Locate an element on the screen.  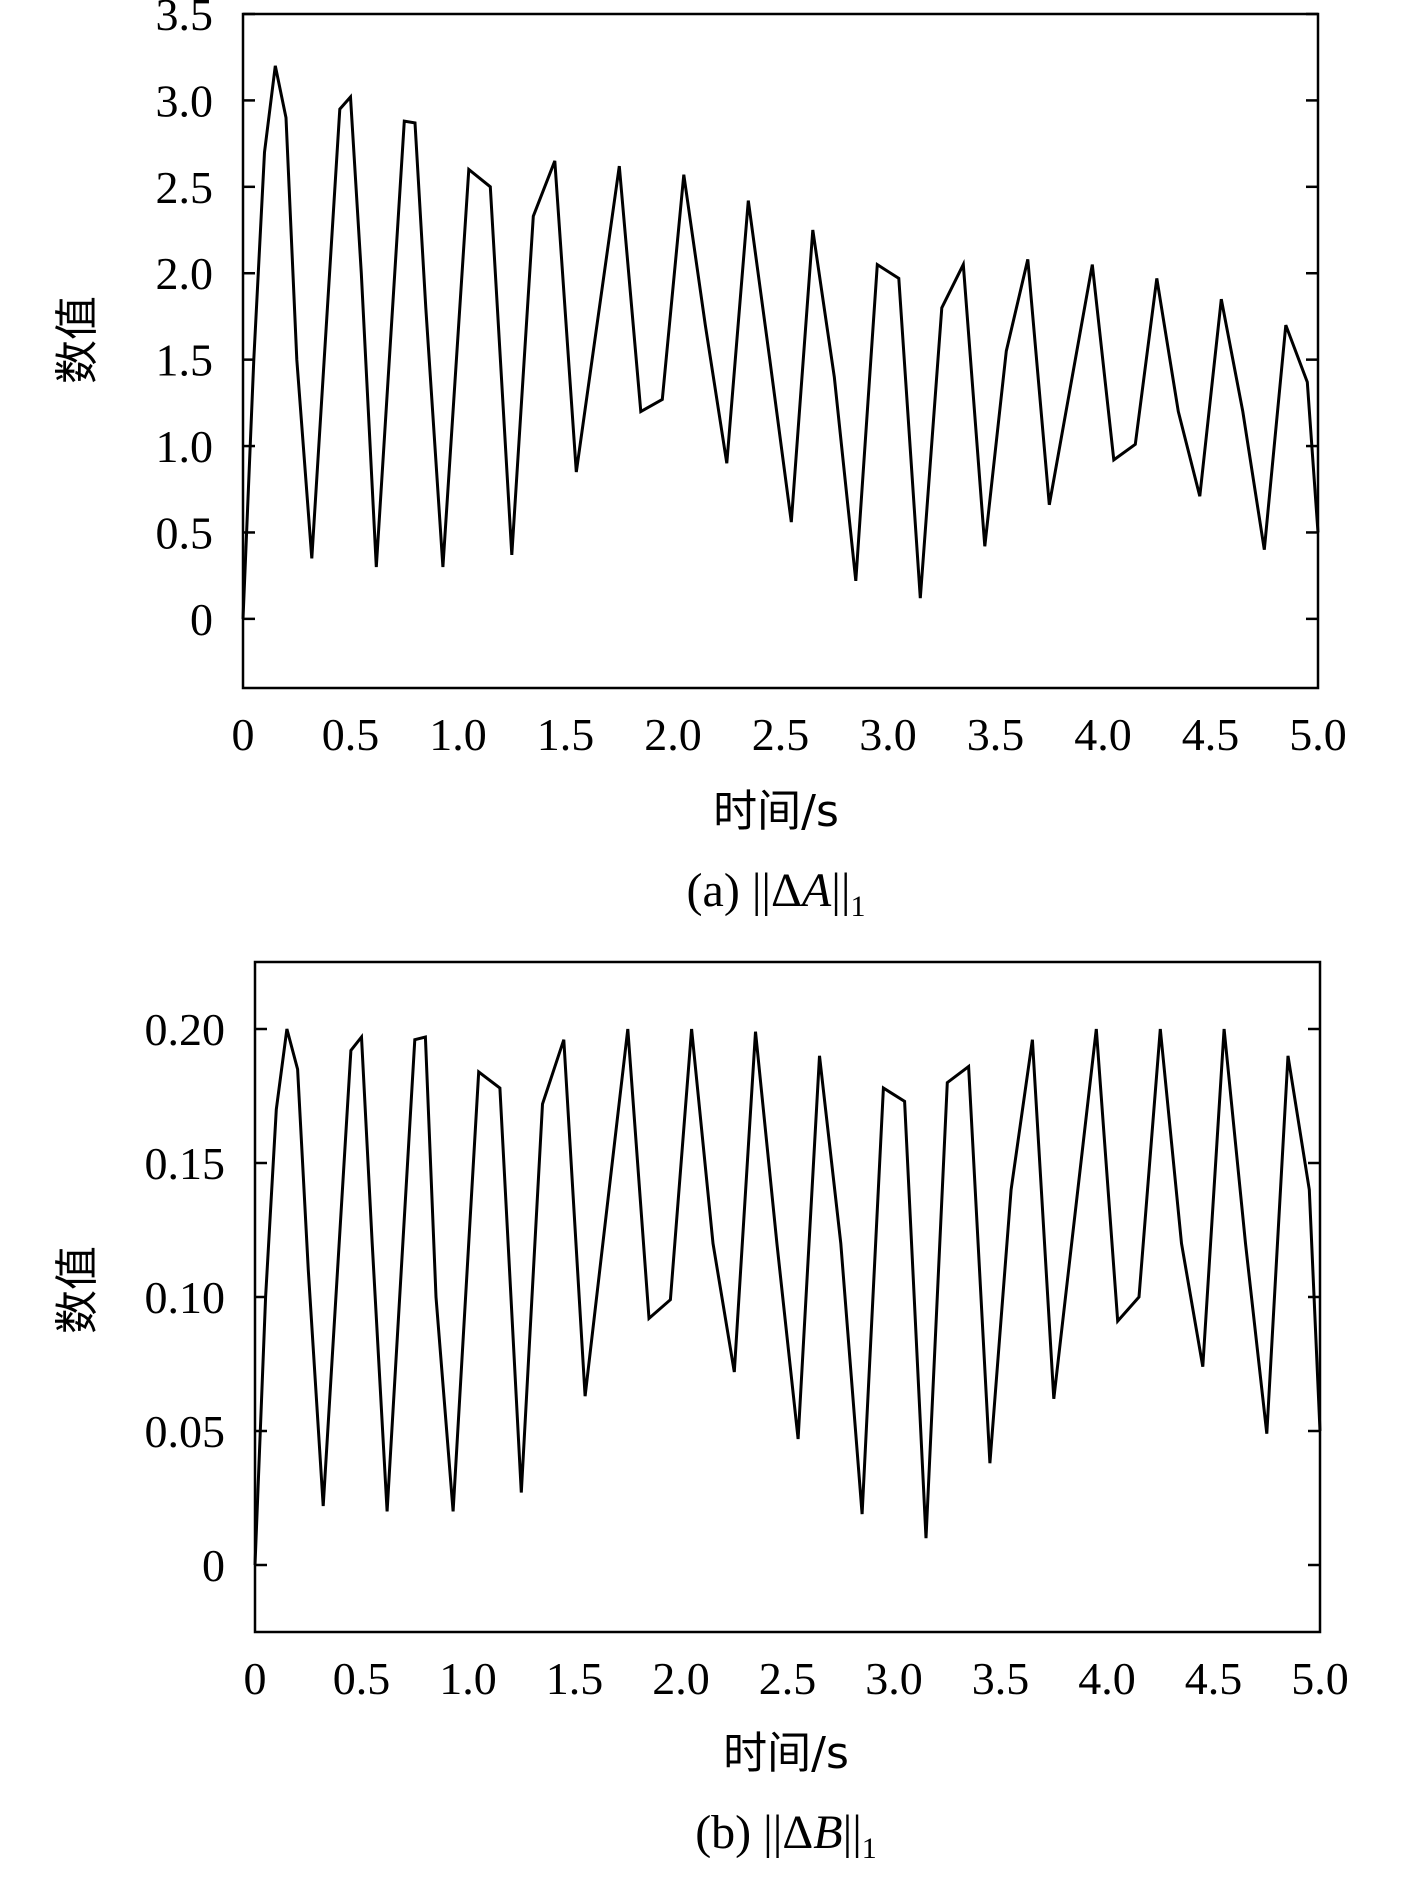
y-tick-label: 0.20 is located at coordinates (185, 1029).